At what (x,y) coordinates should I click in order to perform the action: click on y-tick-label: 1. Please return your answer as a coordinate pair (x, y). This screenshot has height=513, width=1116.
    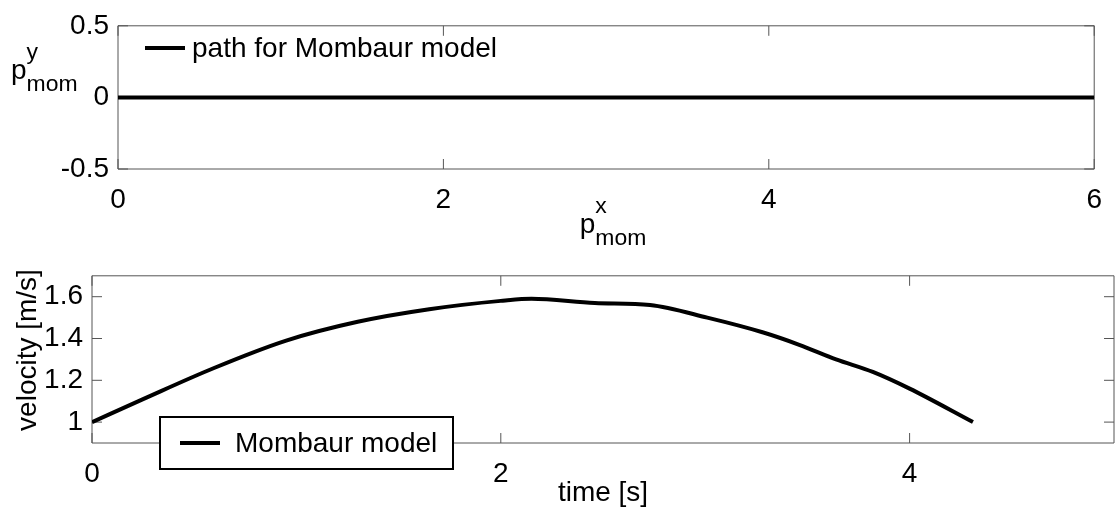
    Looking at the image, I should click on (75, 420).